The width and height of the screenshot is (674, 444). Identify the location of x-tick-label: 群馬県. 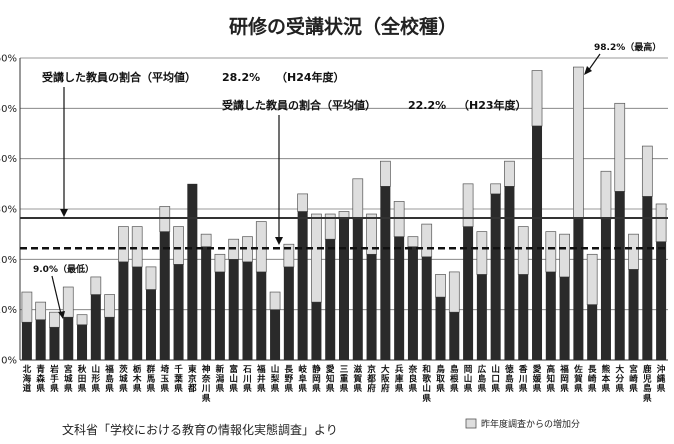
(151, 378).